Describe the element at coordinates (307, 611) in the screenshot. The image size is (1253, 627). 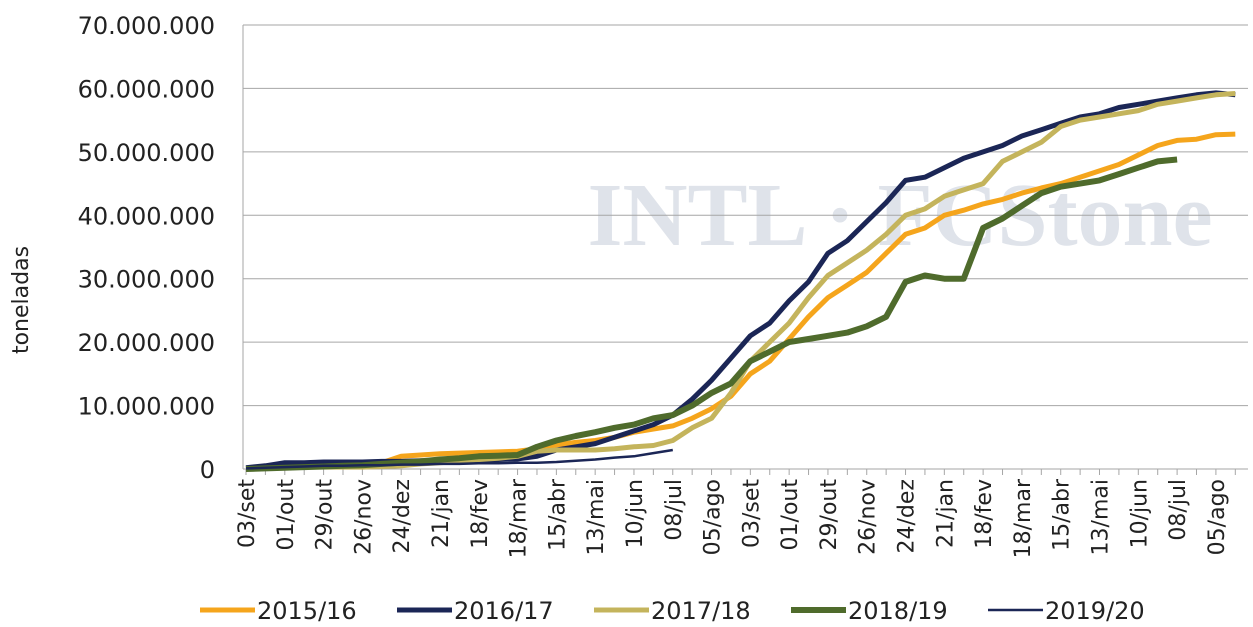
I see `legend-label: 2015/16` at that location.